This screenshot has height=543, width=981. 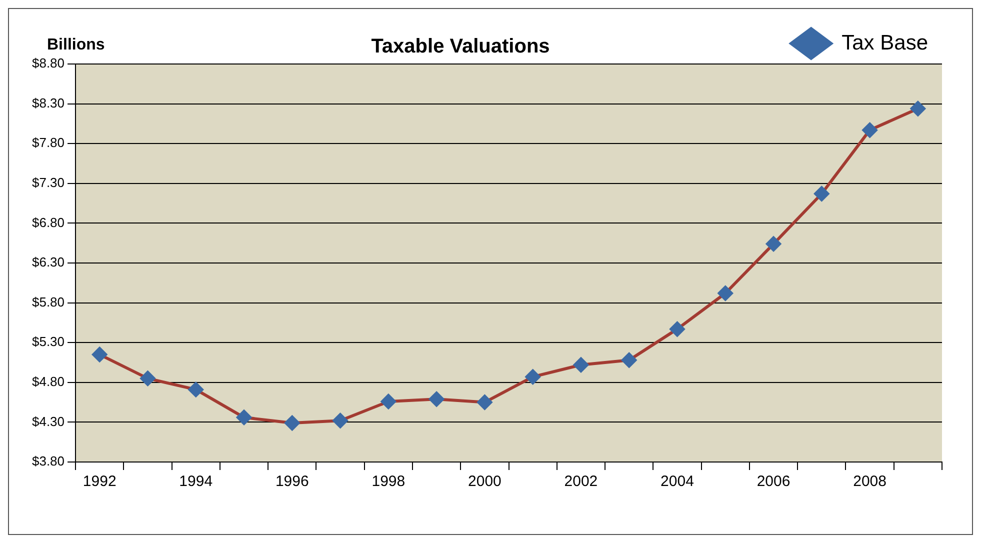 What do you see at coordinates (99, 481) in the screenshot?
I see `x-tick-label: 1992` at bounding box center [99, 481].